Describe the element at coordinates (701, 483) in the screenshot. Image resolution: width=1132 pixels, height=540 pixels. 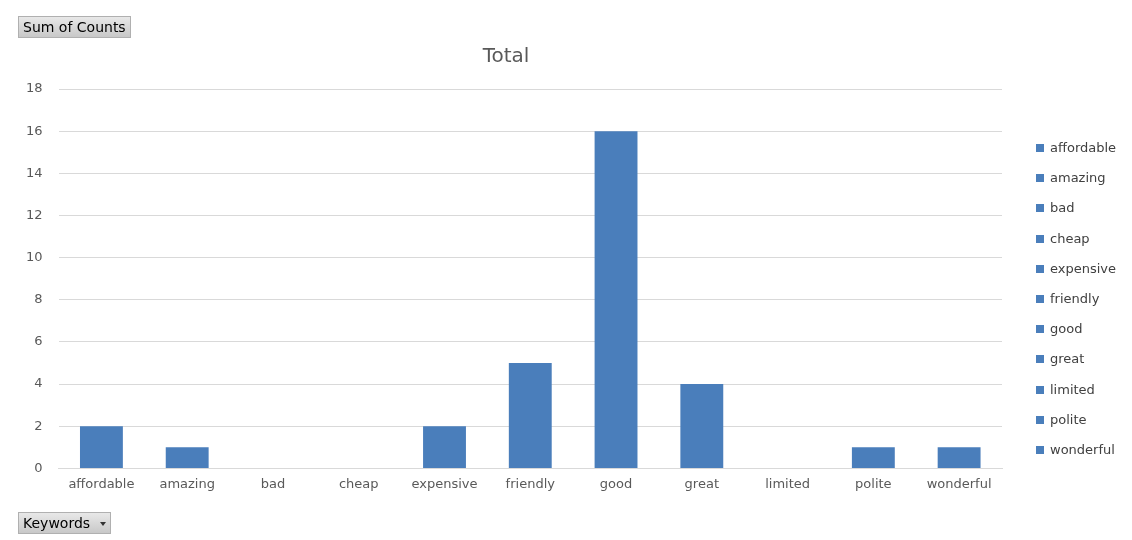
I see `x-tick-label: great` at that location.